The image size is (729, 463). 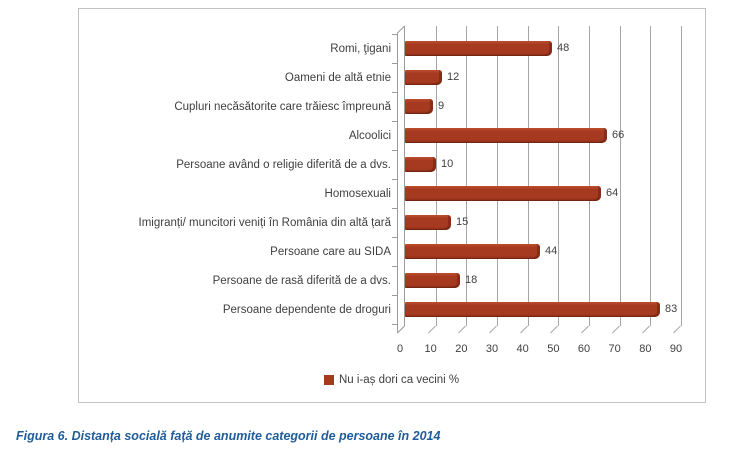 What do you see at coordinates (306, 309) in the screenshot?
I see `category-label: Persoane dependente de droguri` at bounding box center [306, 309].